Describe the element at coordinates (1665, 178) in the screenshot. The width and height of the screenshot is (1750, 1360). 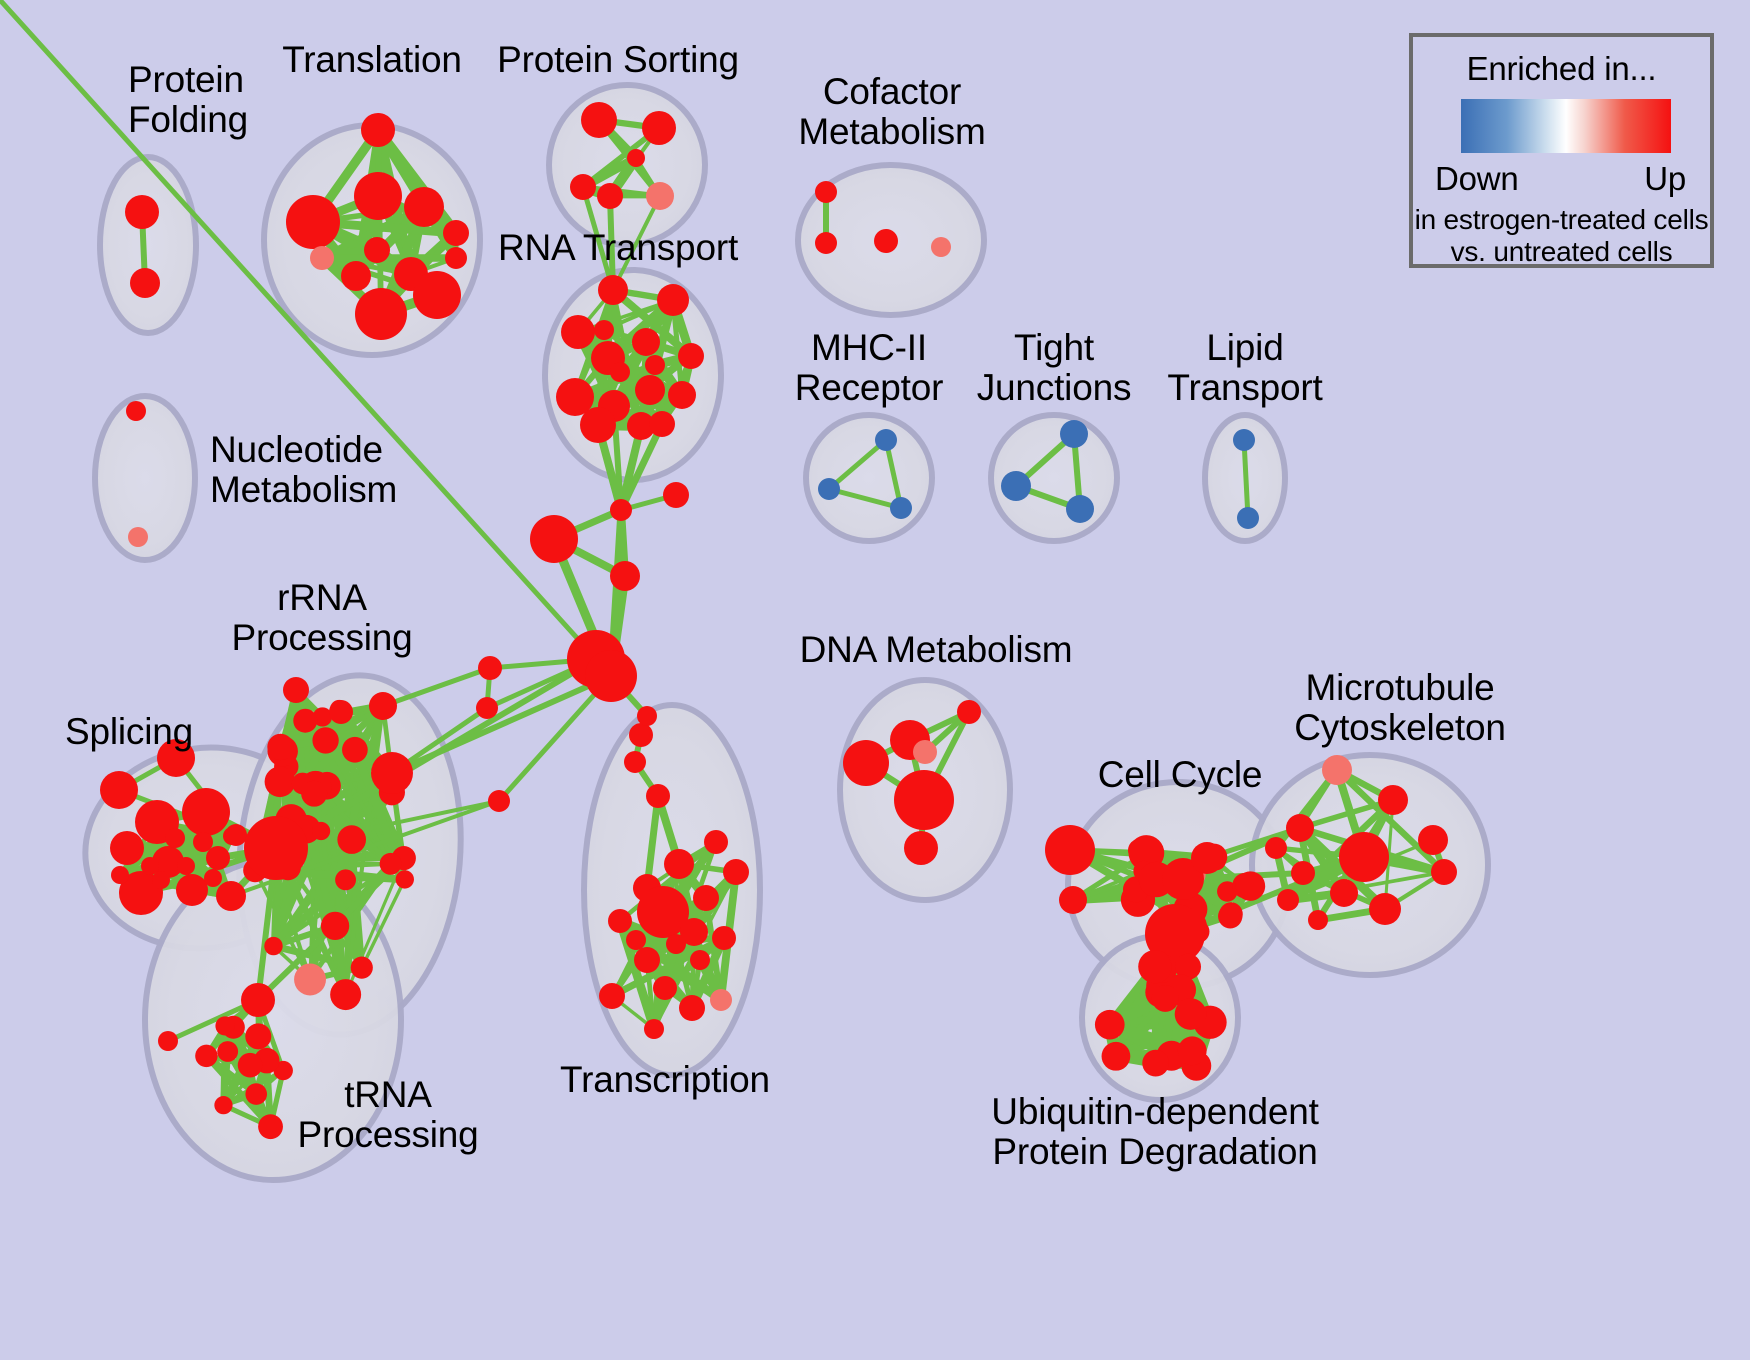
I see `legend-high-label: Up` at that location.